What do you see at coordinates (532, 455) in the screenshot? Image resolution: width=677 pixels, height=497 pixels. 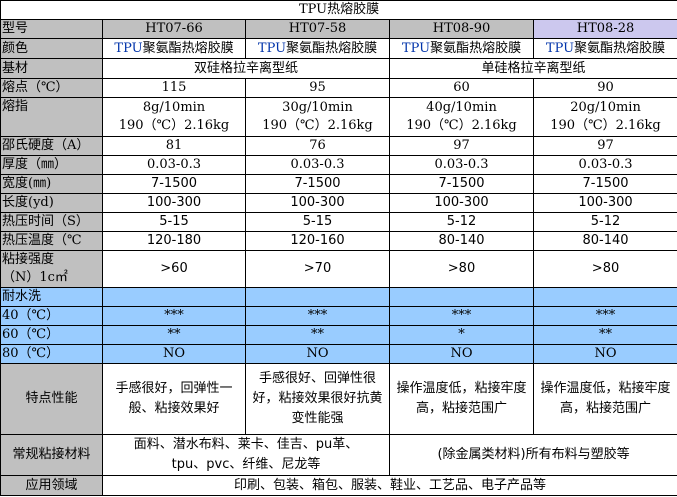 I see `cell: (除金属类材料)所有布料与塑胶等` at bounding box center [532, 455].